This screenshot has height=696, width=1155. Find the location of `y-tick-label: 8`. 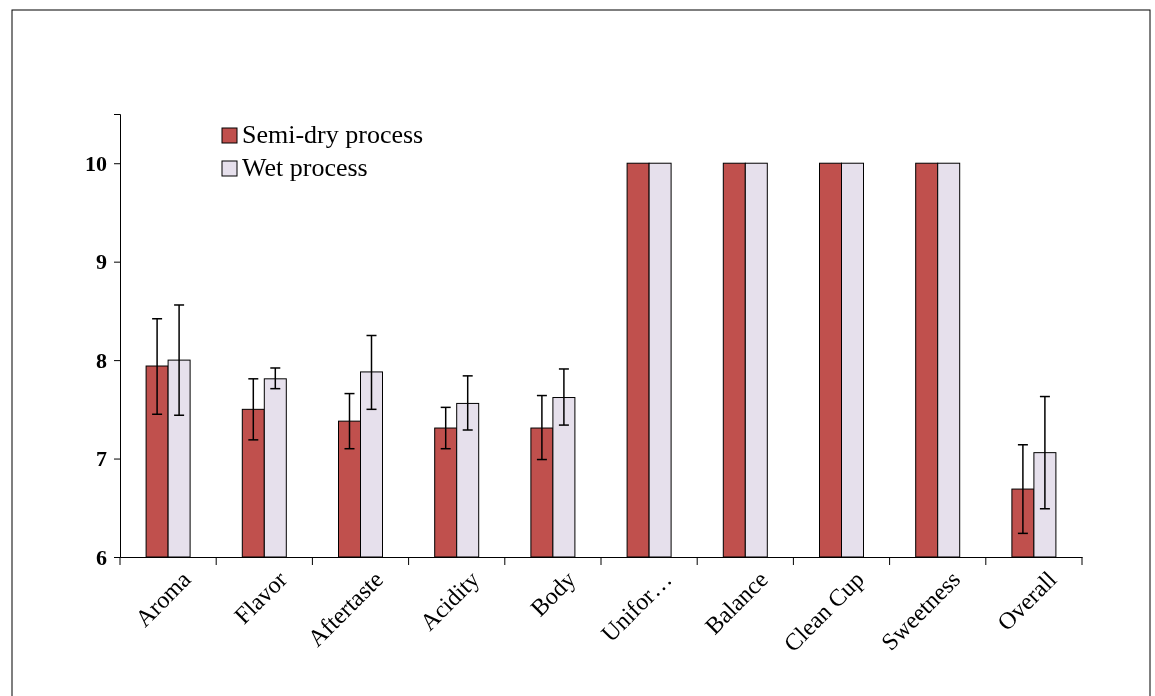

y-tick-label: 8 is located at coordinates (101, 360).